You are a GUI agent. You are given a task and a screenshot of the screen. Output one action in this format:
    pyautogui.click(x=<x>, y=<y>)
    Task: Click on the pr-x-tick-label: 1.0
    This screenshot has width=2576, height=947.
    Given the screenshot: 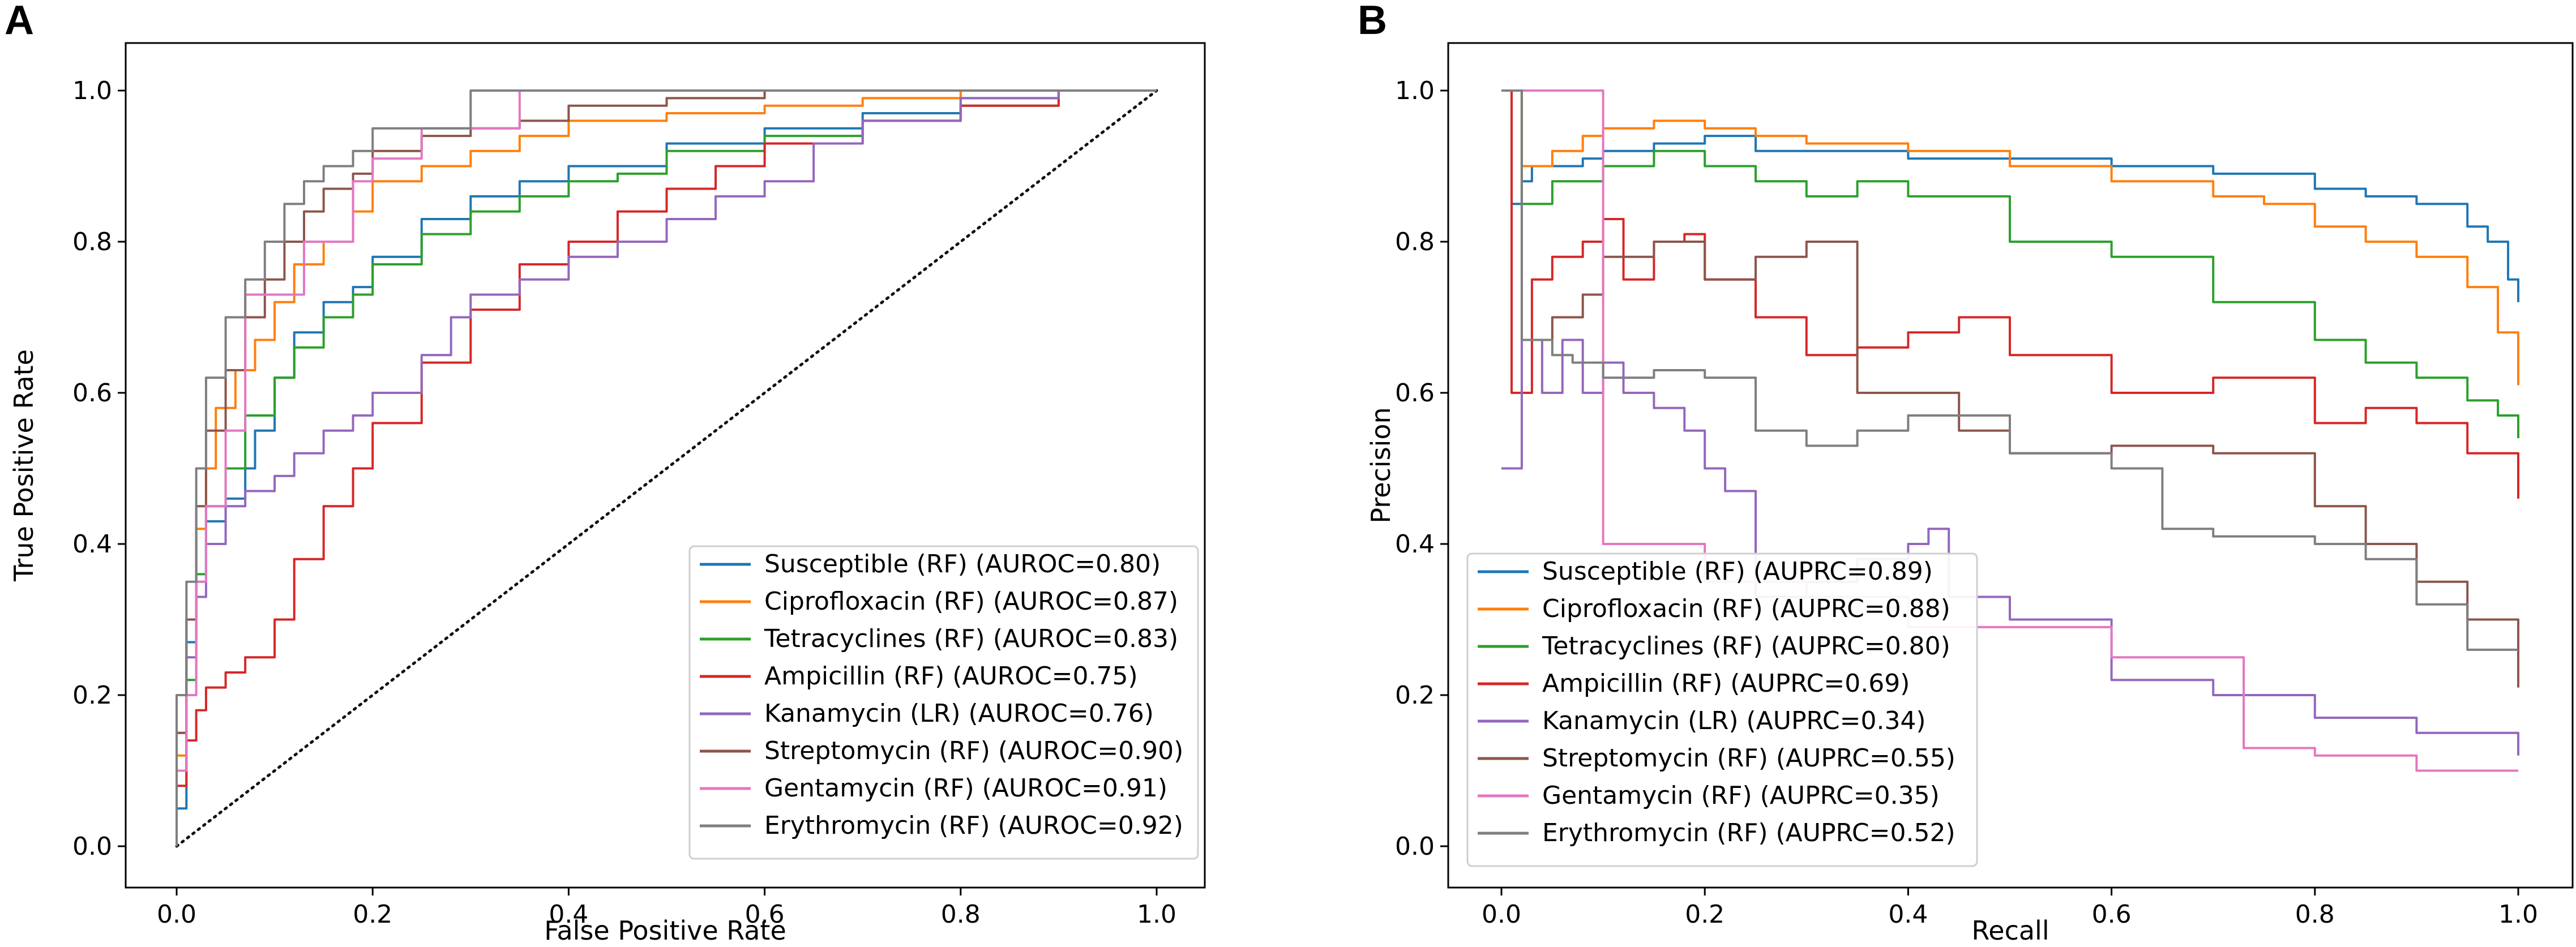 What is the action you would take?
    pyautogui.click(x=2518, y=914)
    